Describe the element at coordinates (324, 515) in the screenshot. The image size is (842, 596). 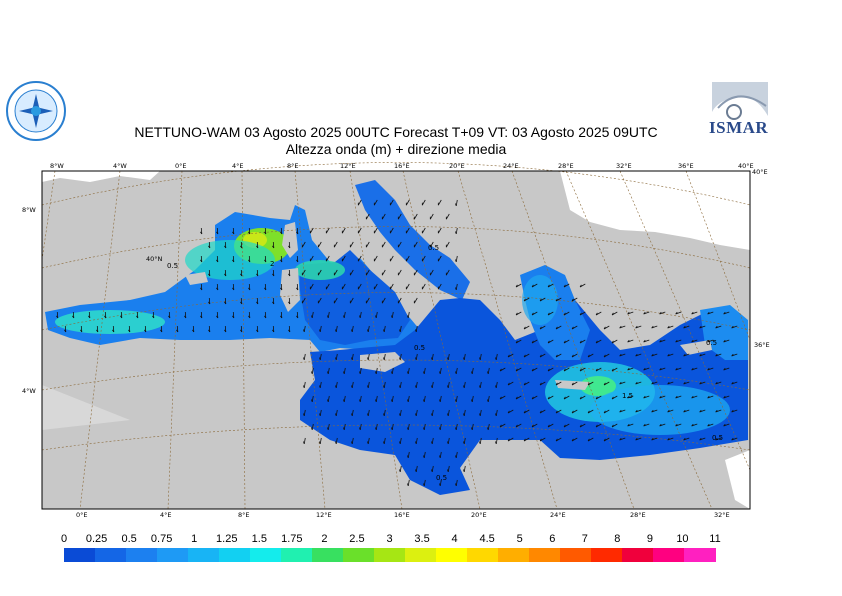
I see `lon-tick: 12°E` at that location.